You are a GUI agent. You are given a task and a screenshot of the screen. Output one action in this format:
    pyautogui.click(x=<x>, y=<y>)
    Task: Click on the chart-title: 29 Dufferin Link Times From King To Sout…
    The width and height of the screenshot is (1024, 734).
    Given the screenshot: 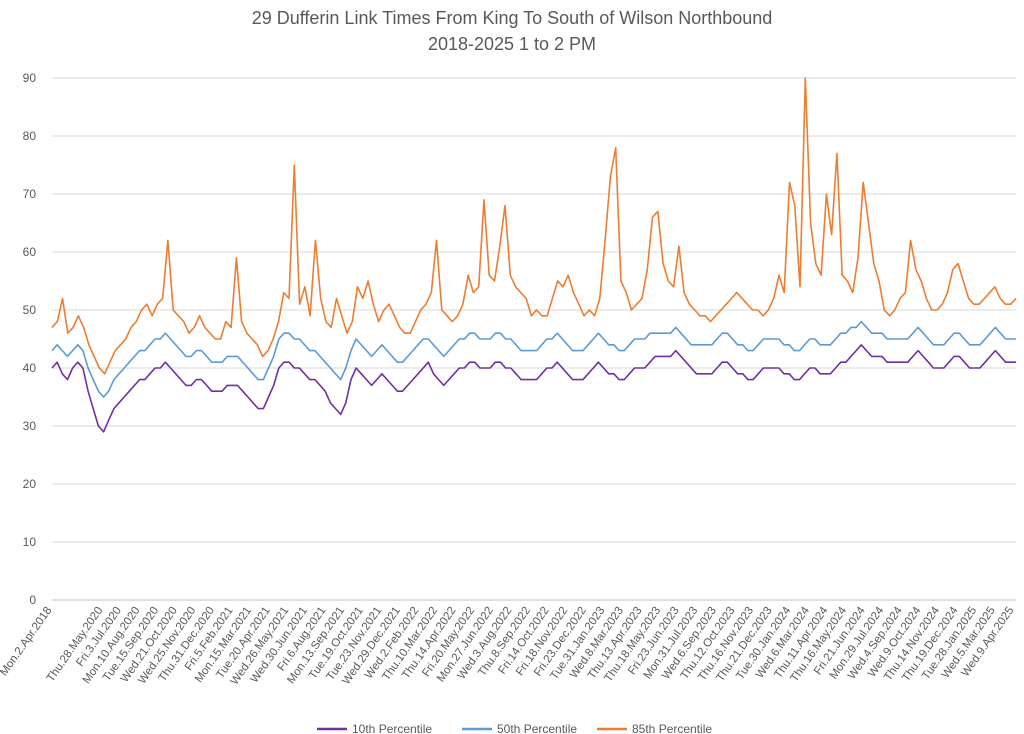 What is the action you would take?
    pyautogui.click(x=512, y=18)
    